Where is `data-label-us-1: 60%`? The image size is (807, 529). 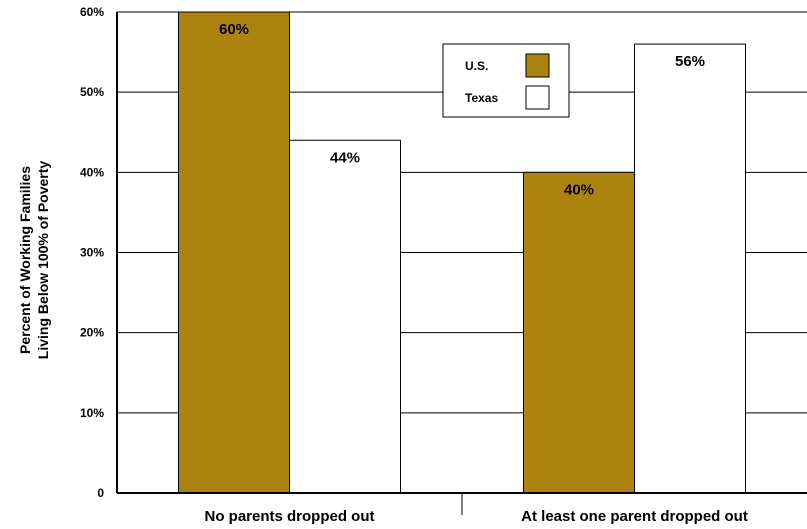
data-label-us-1: 60% is located at coordinates (234, 29).